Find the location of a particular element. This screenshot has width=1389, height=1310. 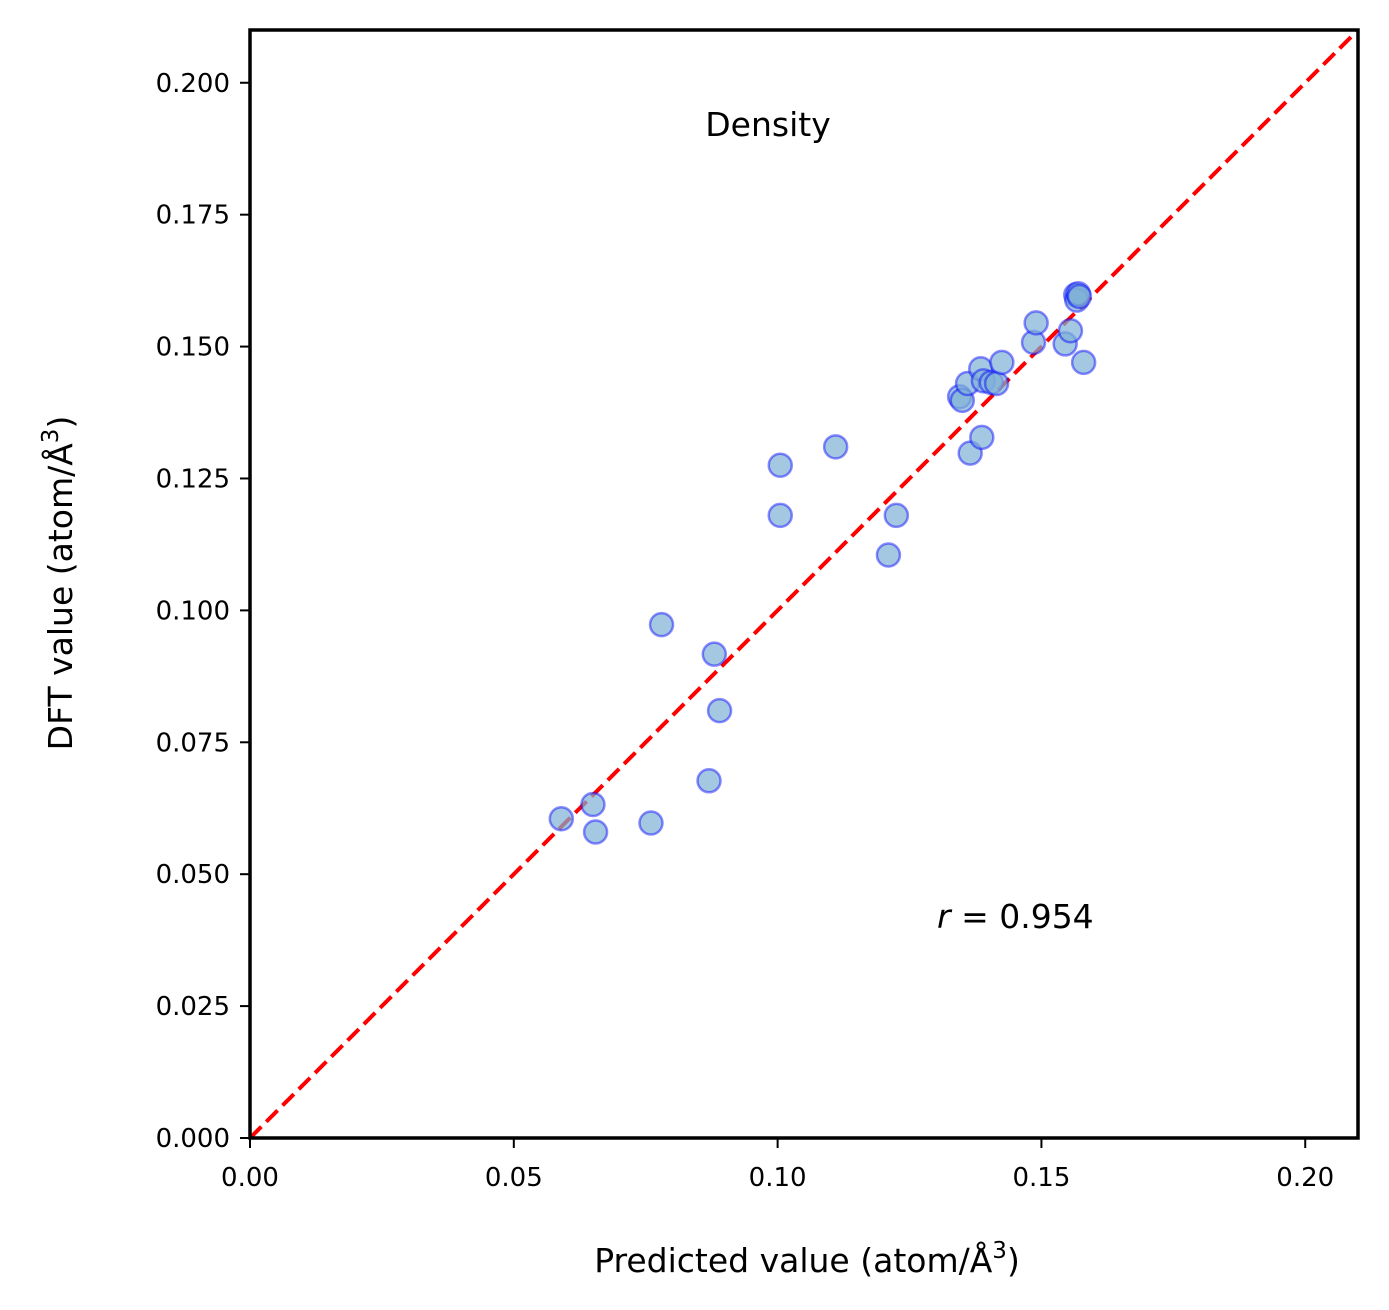

x-tick-label-4: 0.20 is located at coordinates (1305, 1178).